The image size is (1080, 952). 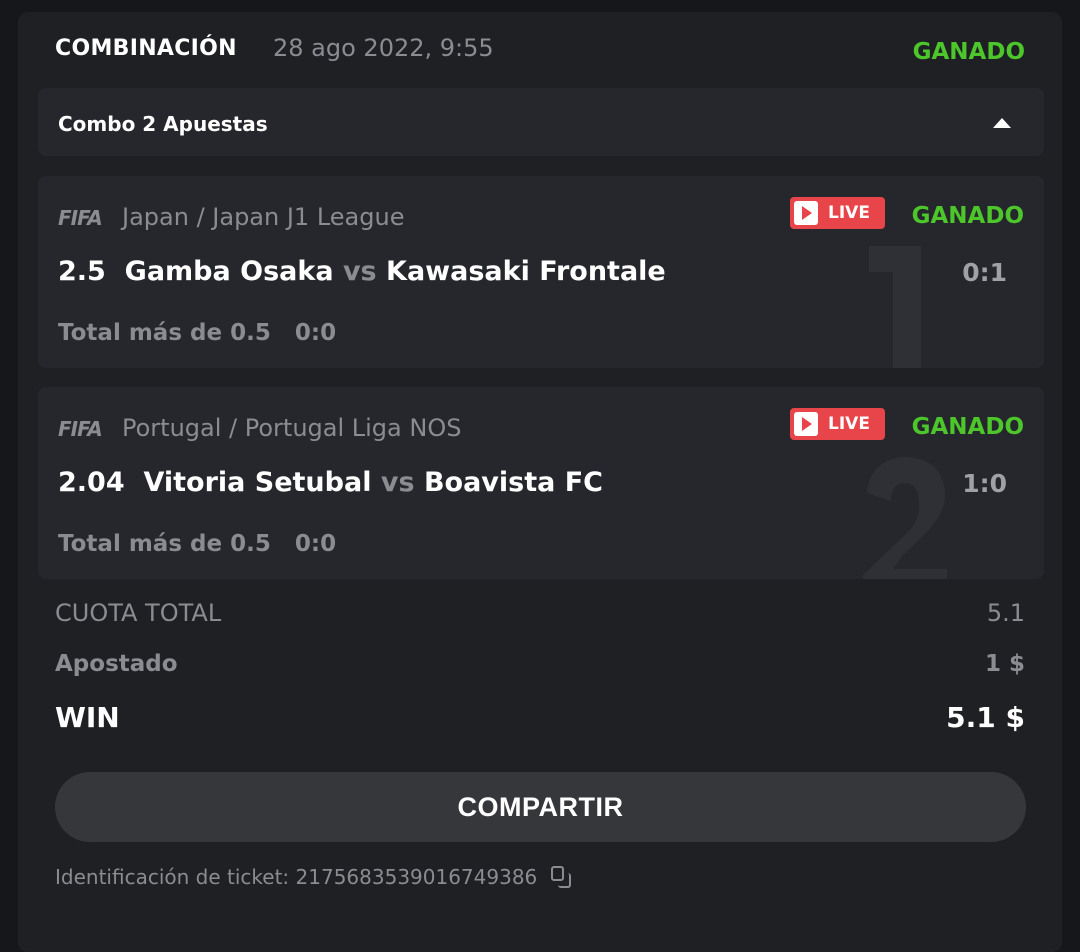 I want to click on combo-label: Combo 2 Apuestas, so click(x=163, y=124).